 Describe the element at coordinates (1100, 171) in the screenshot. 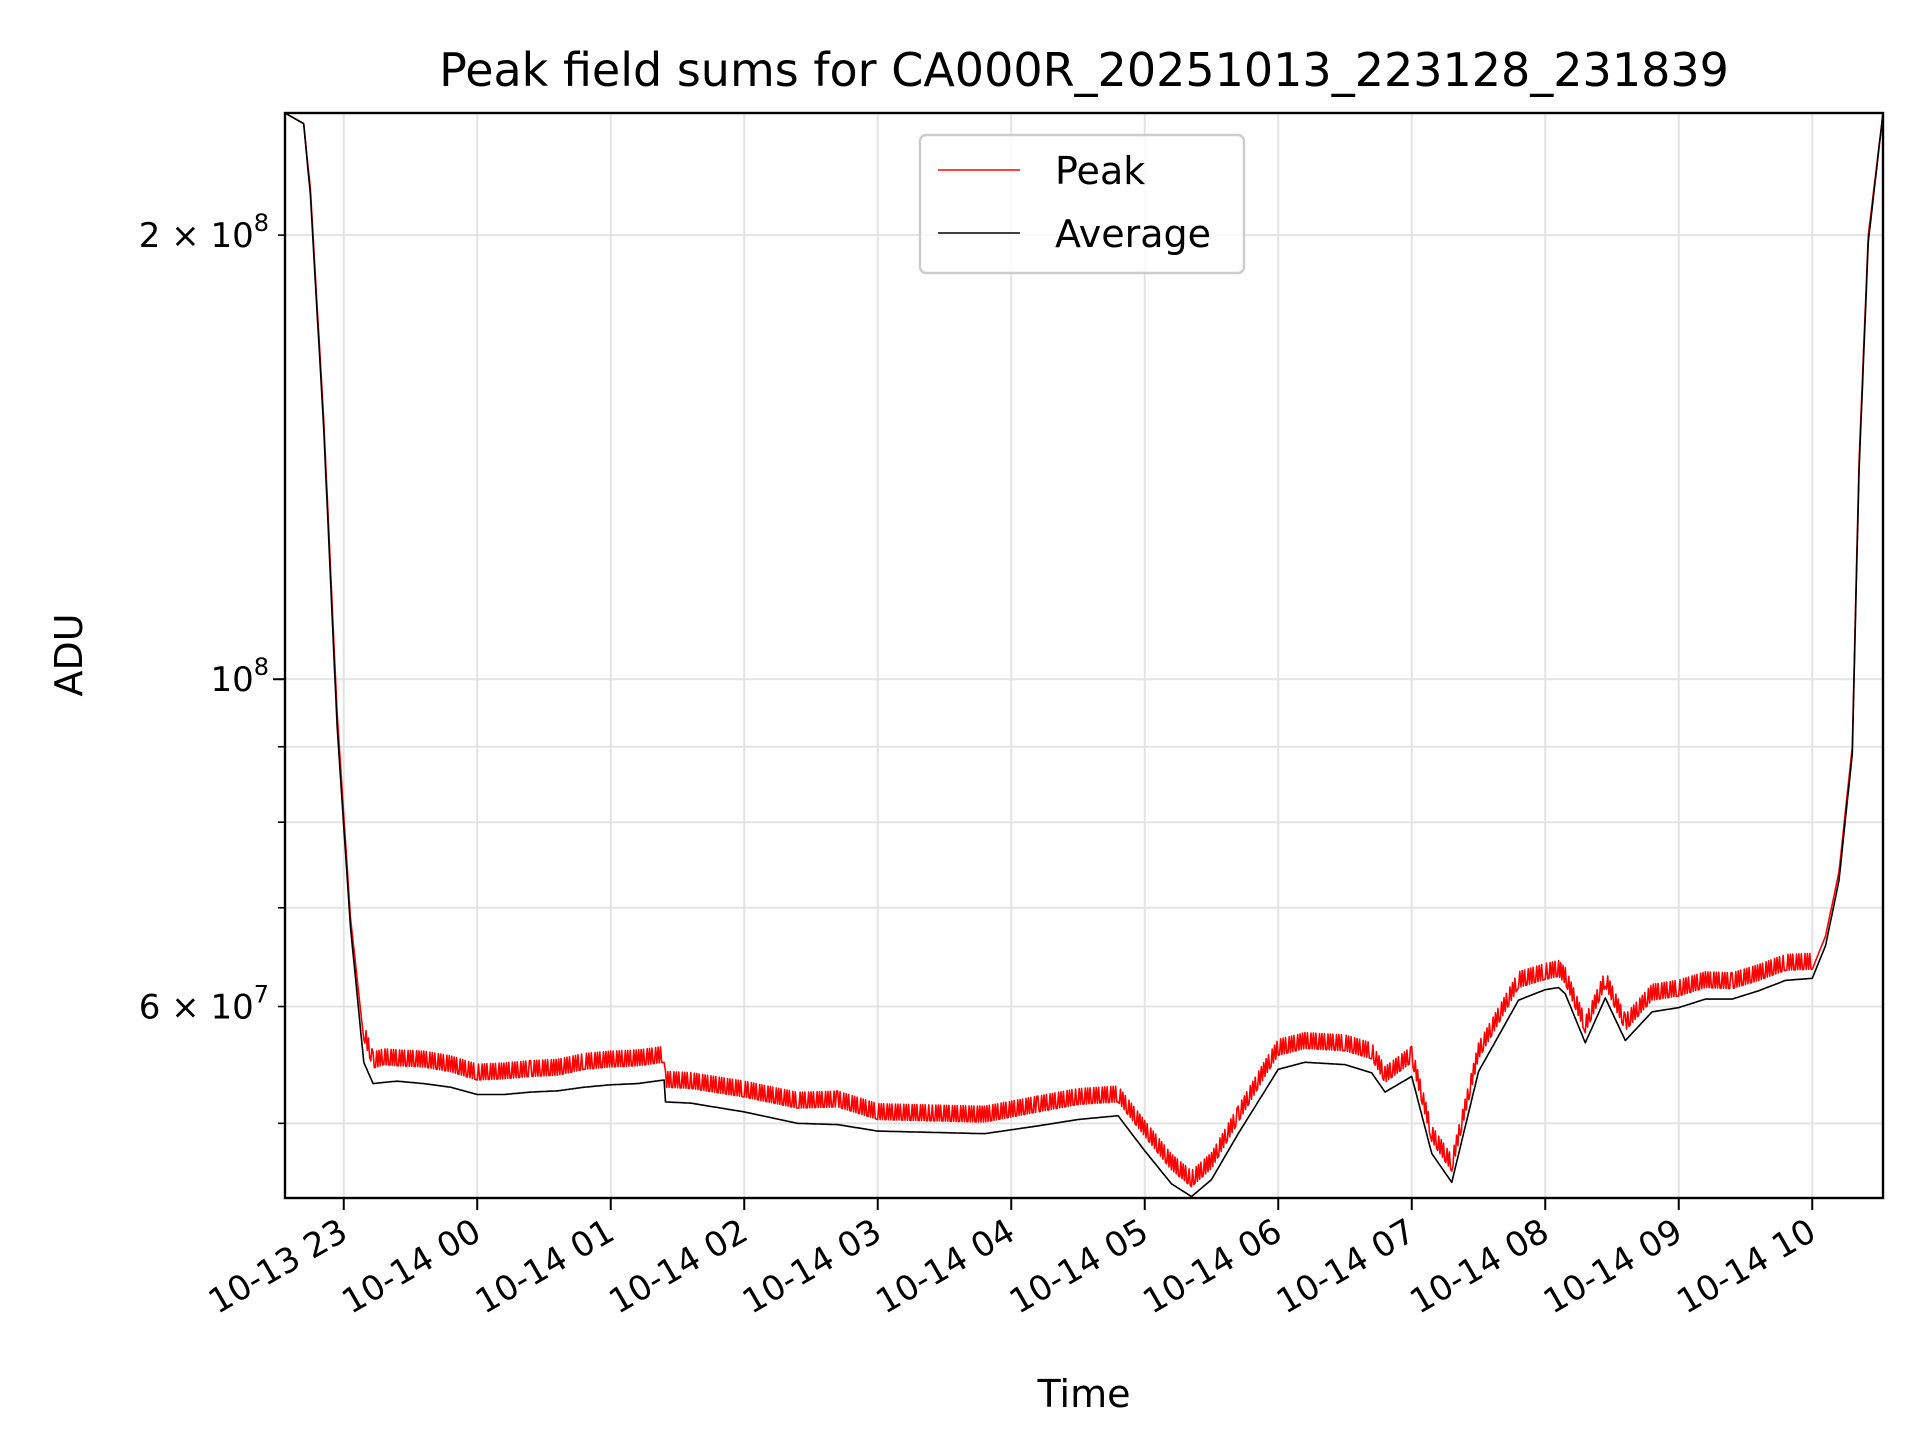

I see `legend-peak-label: Peak` at that location.